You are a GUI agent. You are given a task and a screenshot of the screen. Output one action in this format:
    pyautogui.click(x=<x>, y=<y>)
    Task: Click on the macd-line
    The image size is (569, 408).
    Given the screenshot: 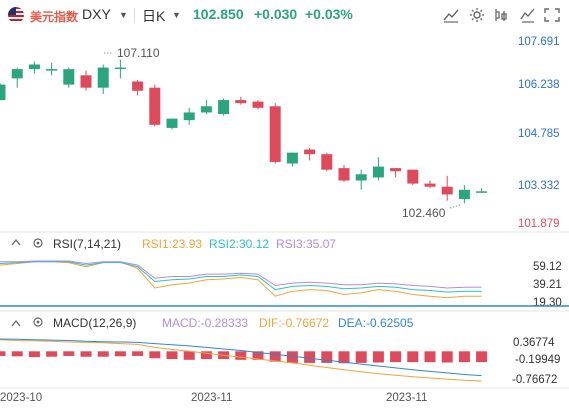 What is the action you would take?
    pyautogui.click(x=241, y=360)
    